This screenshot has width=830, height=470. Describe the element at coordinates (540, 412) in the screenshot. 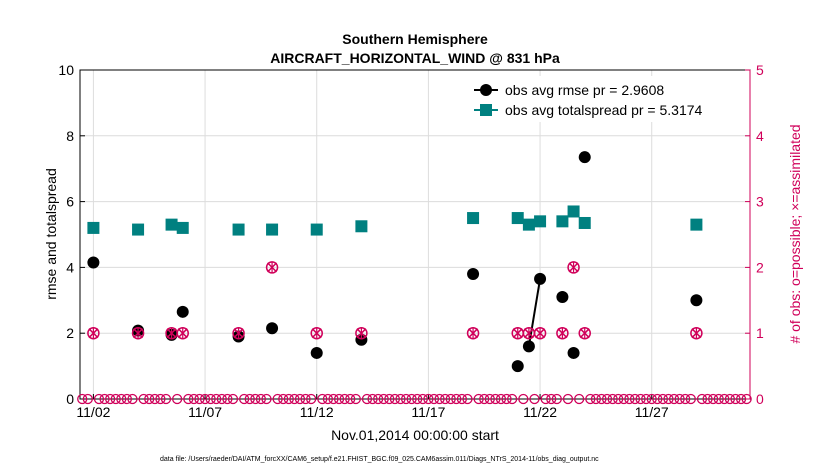

I see `x-tick-label-4: 11/22` at that location.